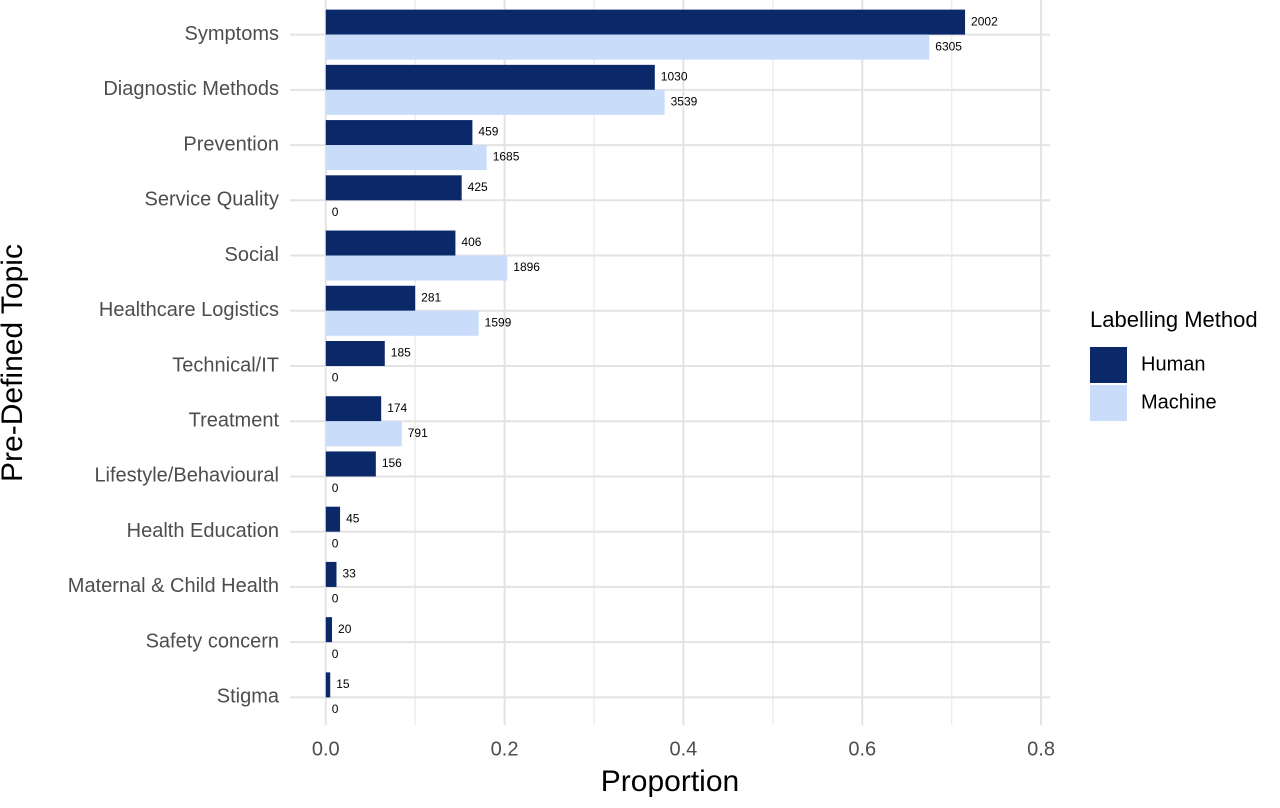 The height and width of the screenshot is (808, 1280). What do you see at coordinates (231, 144) in the screenshot?
I see `y-tick-label: Prevention` at bounding box center [231, 144].